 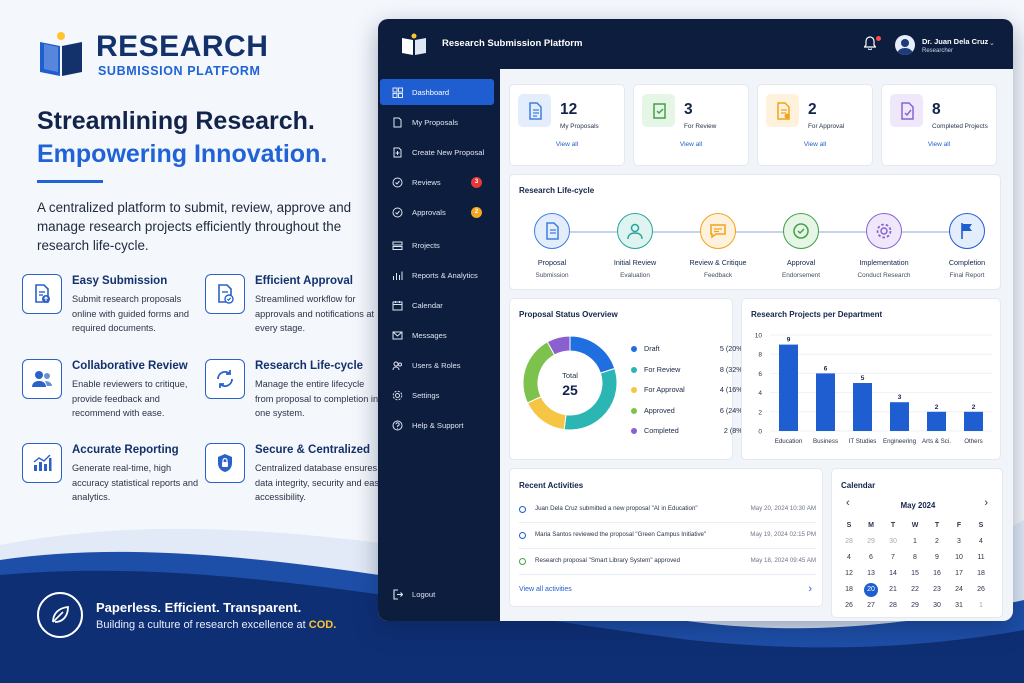 I want to click on nav-item-reviews: Reviews 3, so click(x=437, y=182).